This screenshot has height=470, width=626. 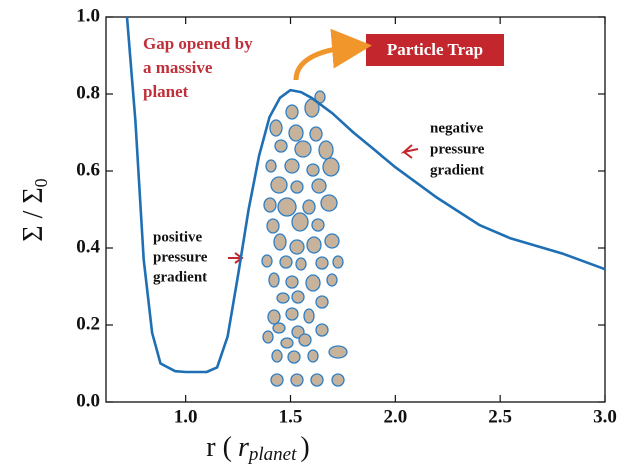 What do you see at coordinates (291, 416) in the screenshot?
I see `x-tick-label: 1.5` at bounding box center [291, 416].